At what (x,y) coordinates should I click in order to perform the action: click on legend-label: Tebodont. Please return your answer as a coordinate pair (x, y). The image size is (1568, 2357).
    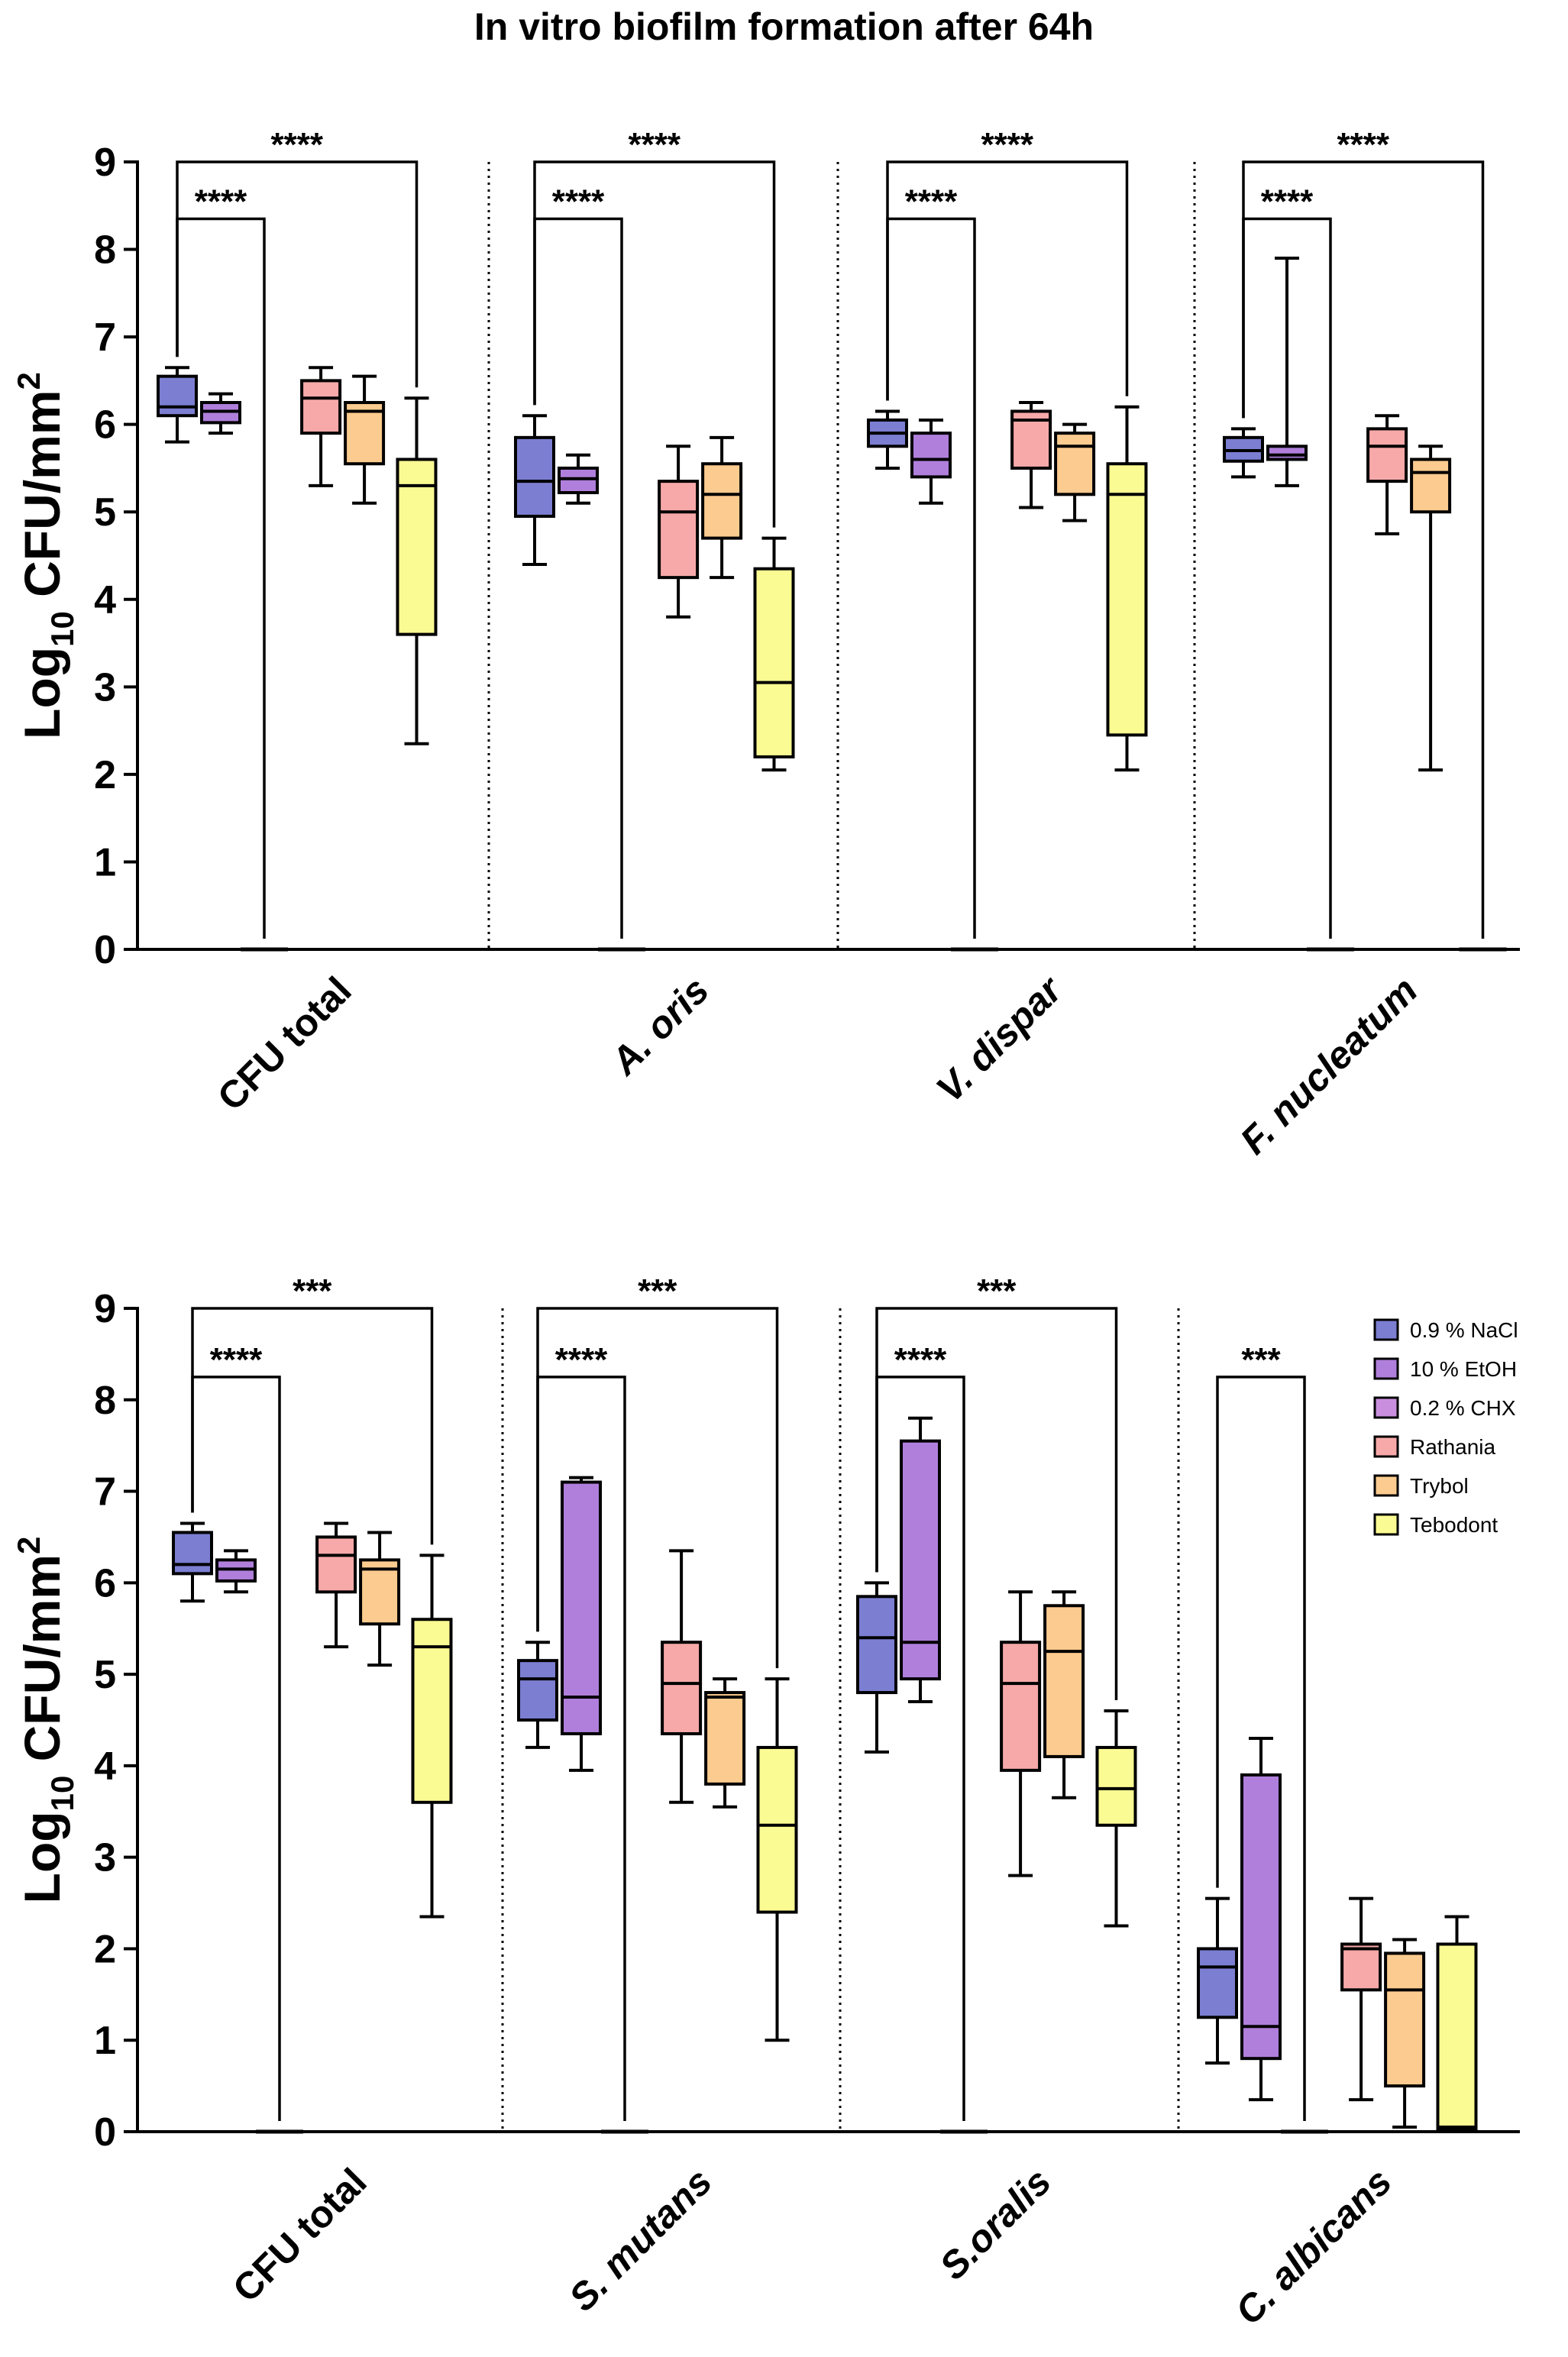
    Looking at the image, I should click on (1454, 1525).